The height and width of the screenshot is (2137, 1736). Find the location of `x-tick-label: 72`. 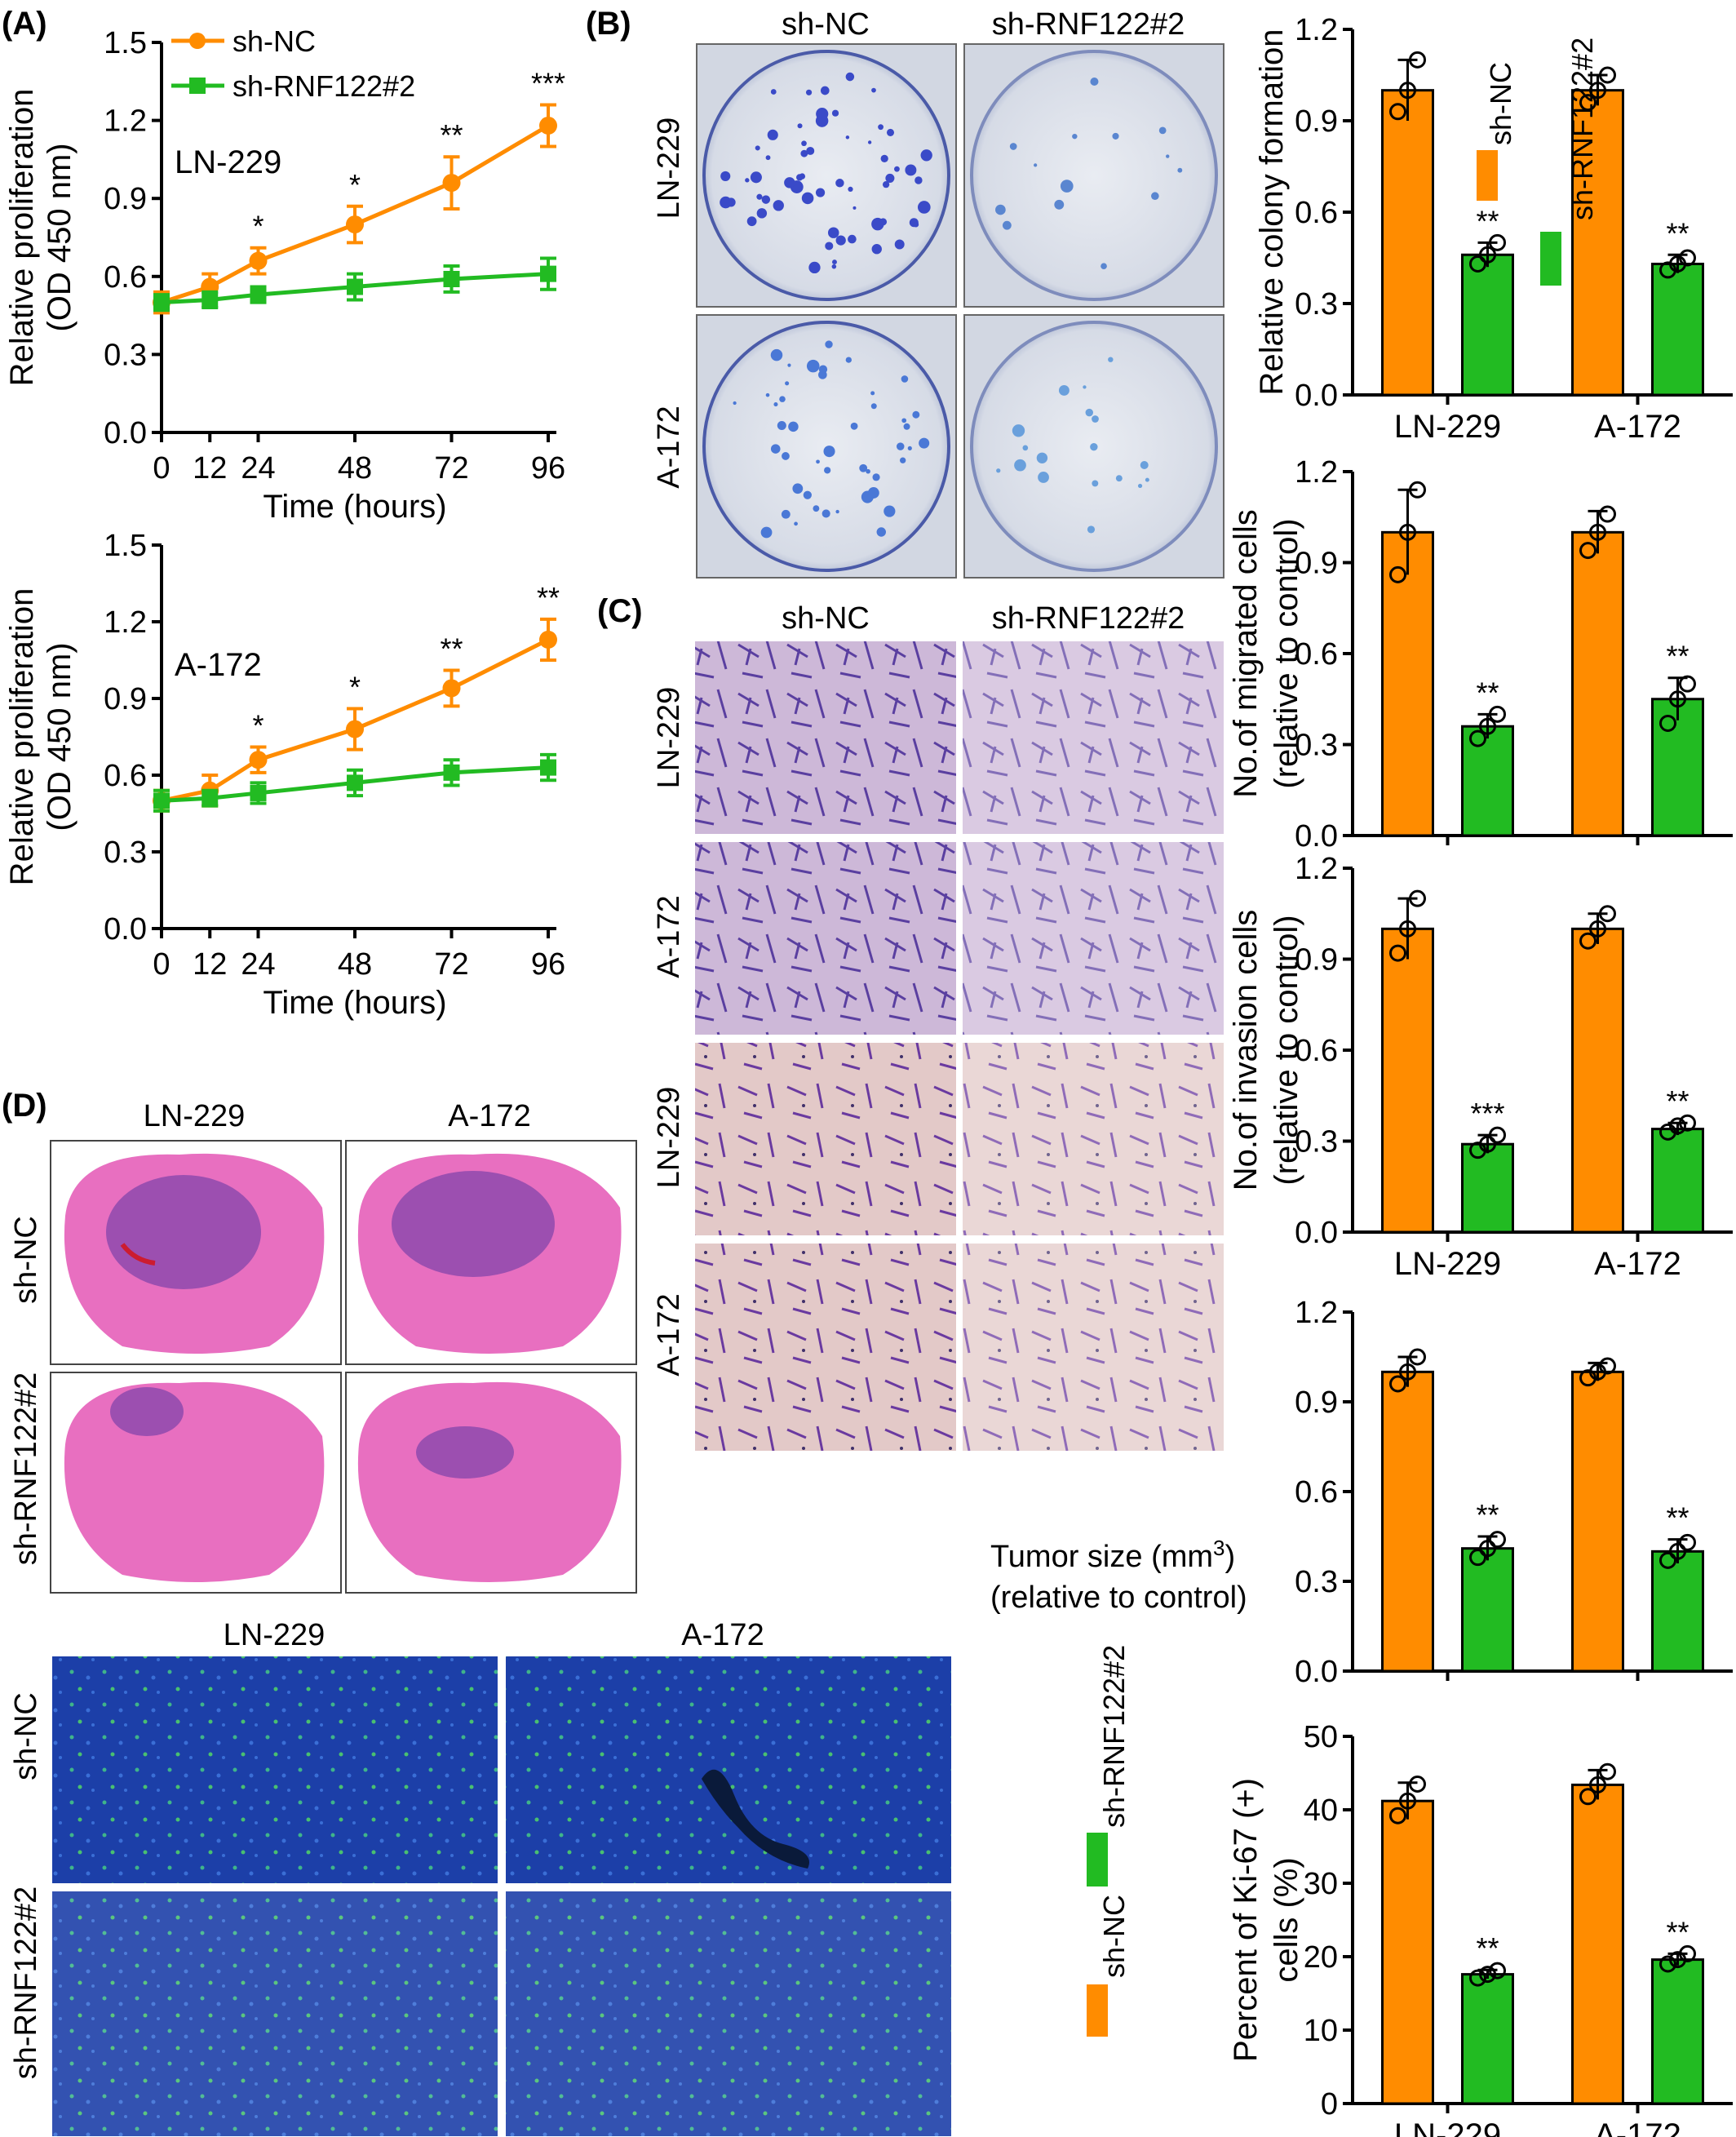

x-tick-label: 72 is located at coordinates (451, 468).